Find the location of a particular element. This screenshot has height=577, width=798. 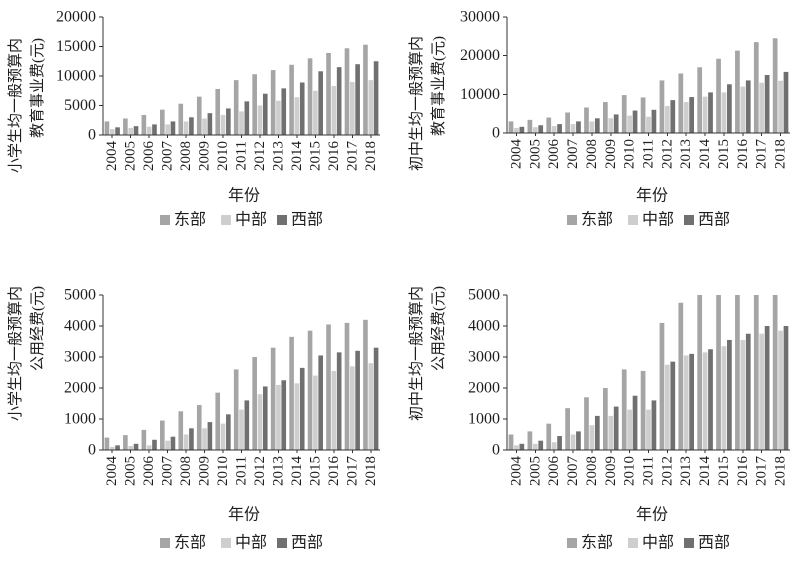

chart-1-bar-central-2011 is located at coordinates (241, 123).